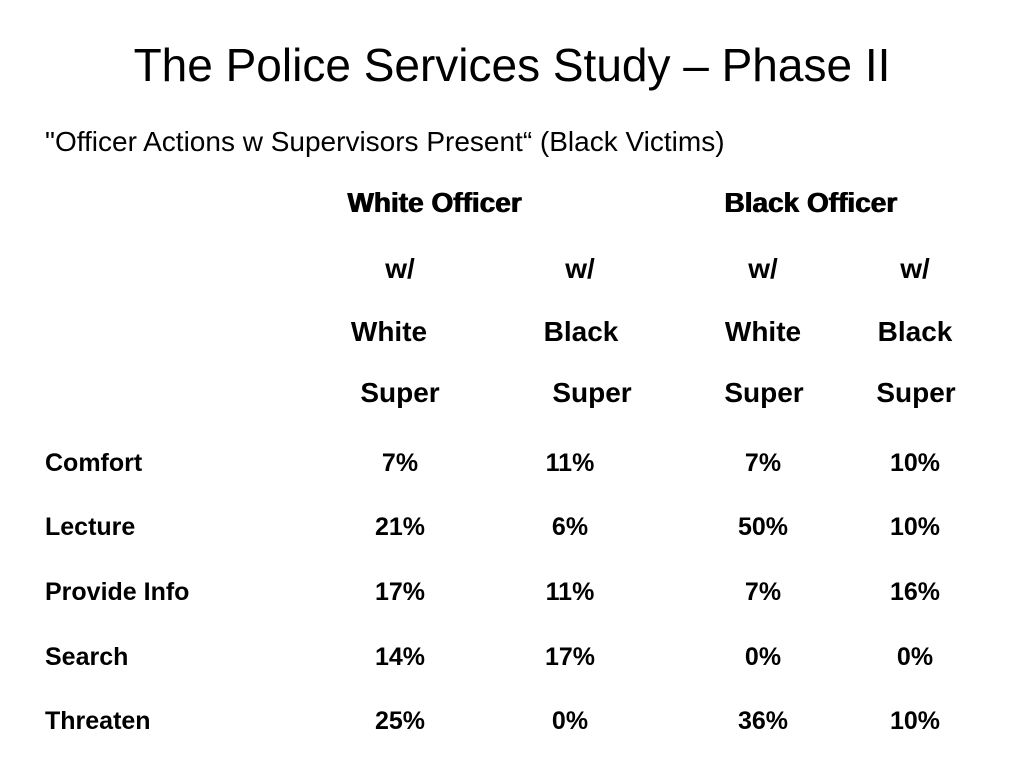 The width and height of the screenshot is (1024, 768). I want to click on group-header-white-officer: White Officer, so click(434, 202).